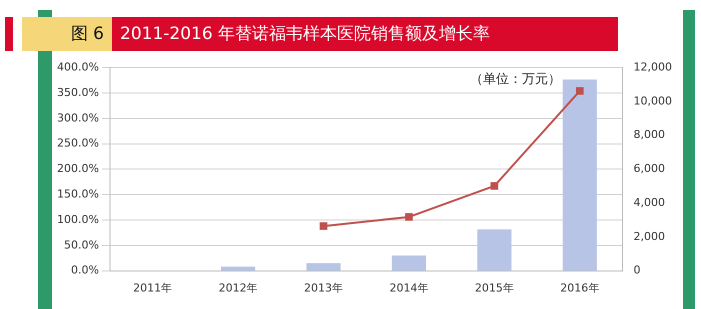 This screenshot has width=701, height=309. Describe the element at coordinates (494, 287) in the screenshot. I see `x-tick-label: 2015年` at that location.